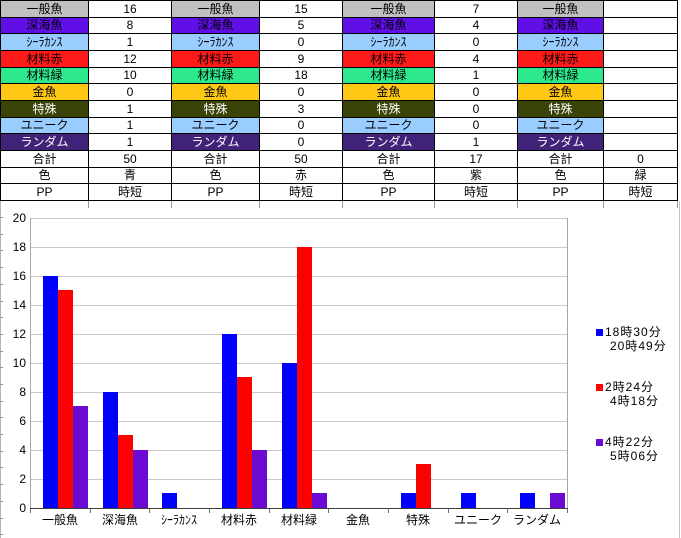 The height and width of the screenshot is (538, 681). Describe the element at coordinates (22, 421) in the screenshot. I see `y-axis-tick-label: 6` at that location.